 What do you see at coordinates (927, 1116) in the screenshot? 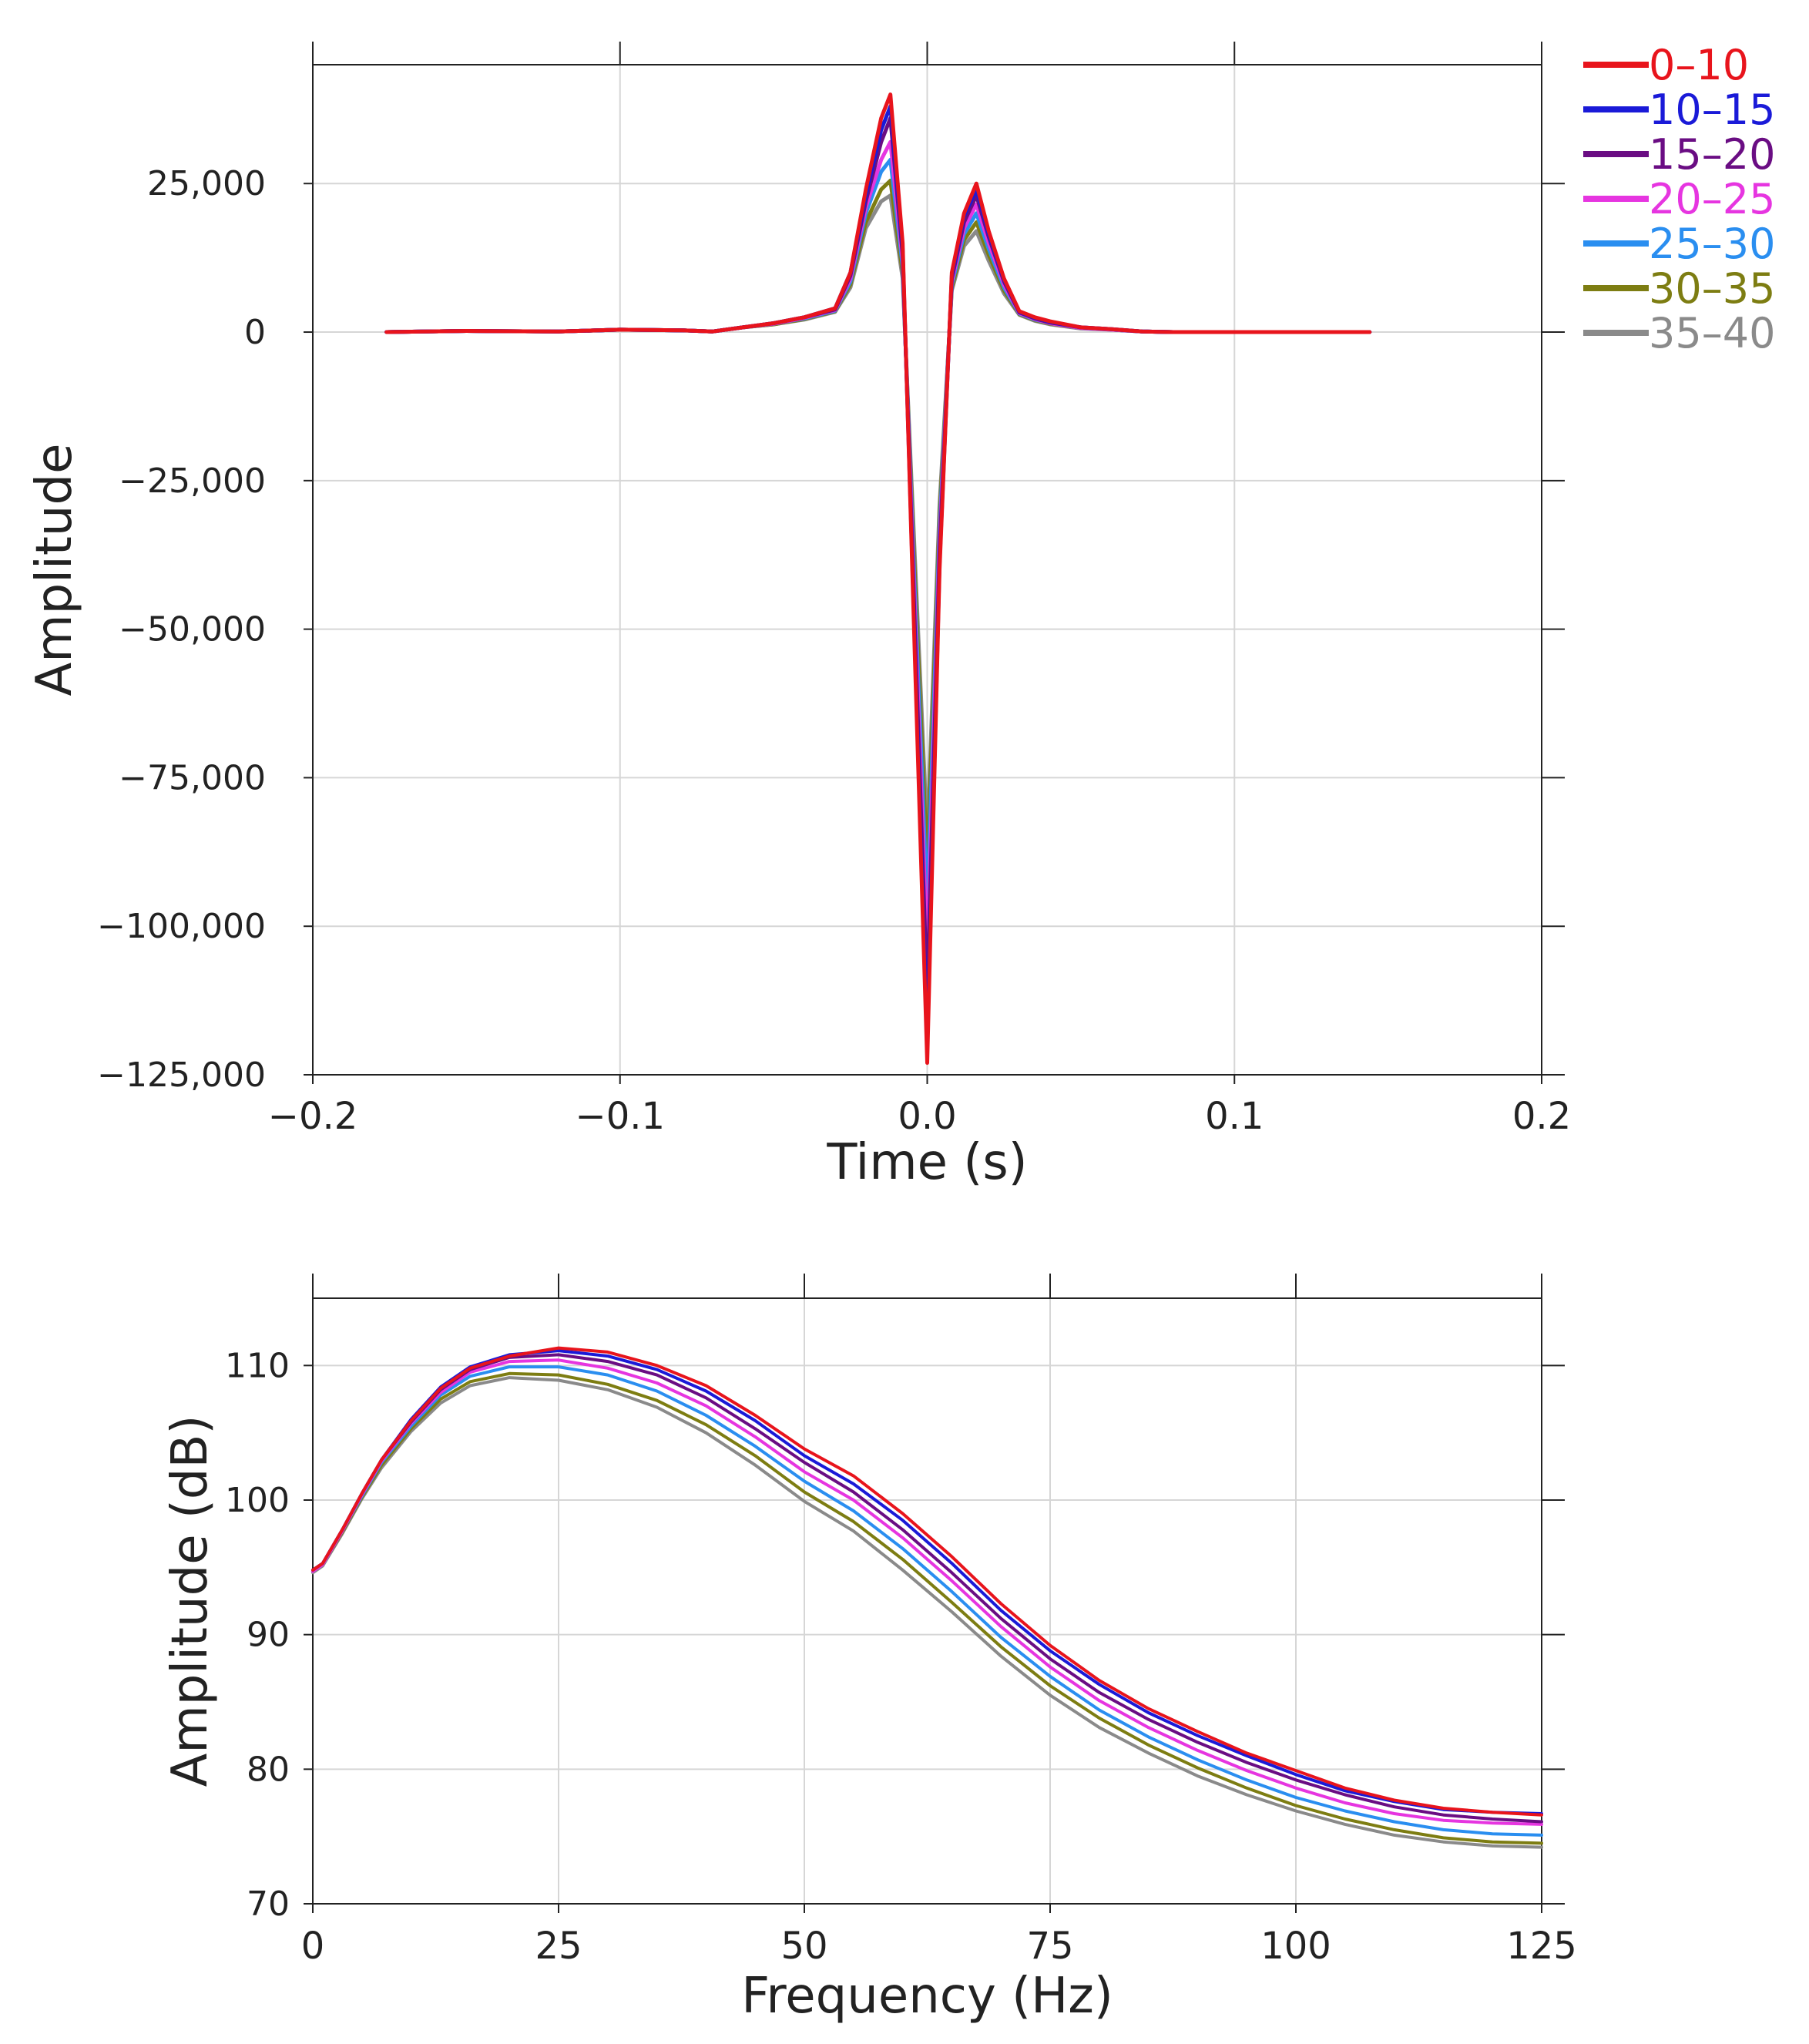
I see `time-x-tick-label: 0.0` at bounding box center [927, 1116].